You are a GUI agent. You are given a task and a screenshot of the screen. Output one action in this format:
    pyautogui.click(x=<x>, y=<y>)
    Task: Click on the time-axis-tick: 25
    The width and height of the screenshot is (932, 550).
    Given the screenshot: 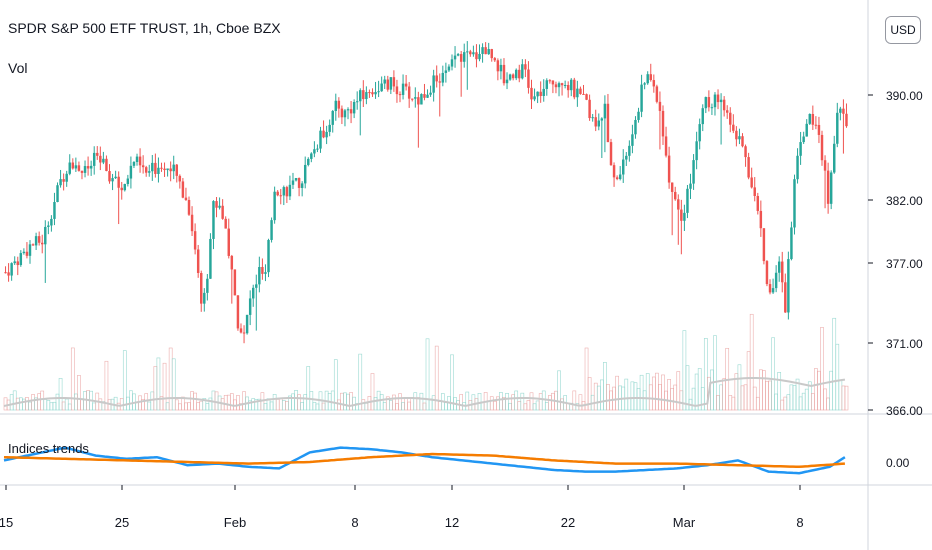 What is the action you would take?
    pyautogui.click(x=122, y=522)
    